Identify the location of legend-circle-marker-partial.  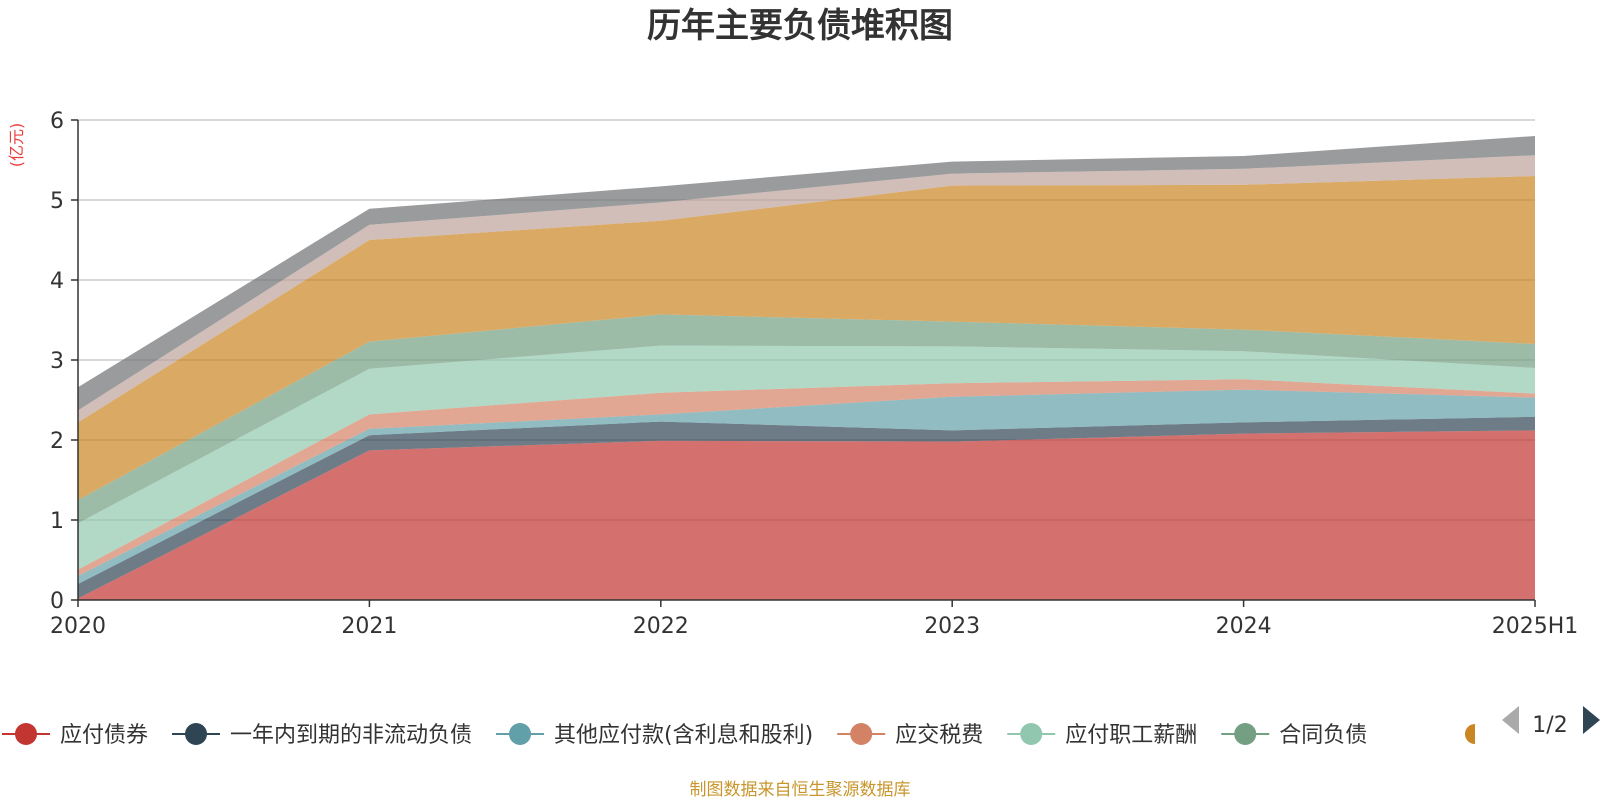
(1470, 734).